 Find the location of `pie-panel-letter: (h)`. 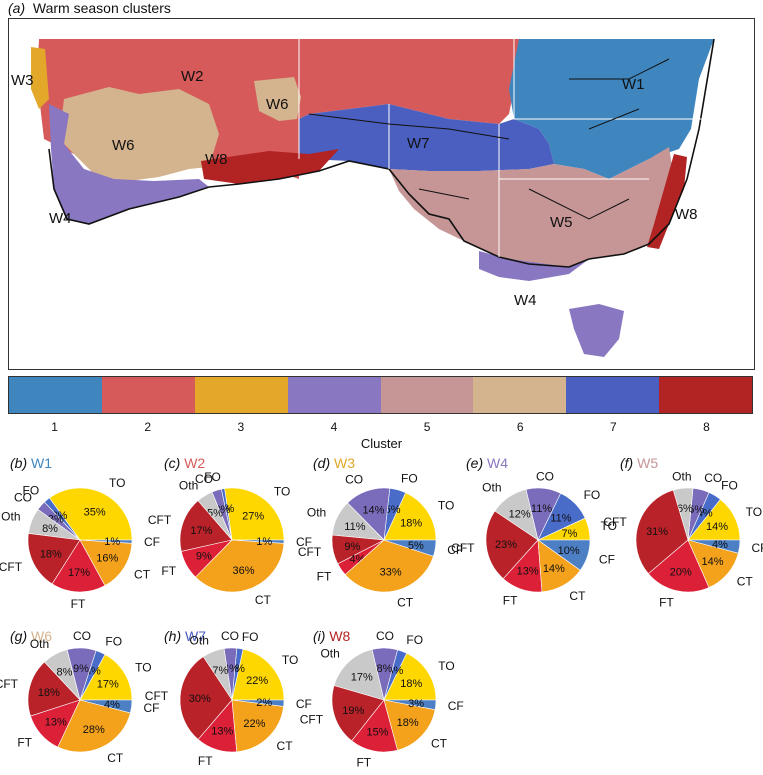

pie-panel-letter: (h) is located at coordinates (174, 636).